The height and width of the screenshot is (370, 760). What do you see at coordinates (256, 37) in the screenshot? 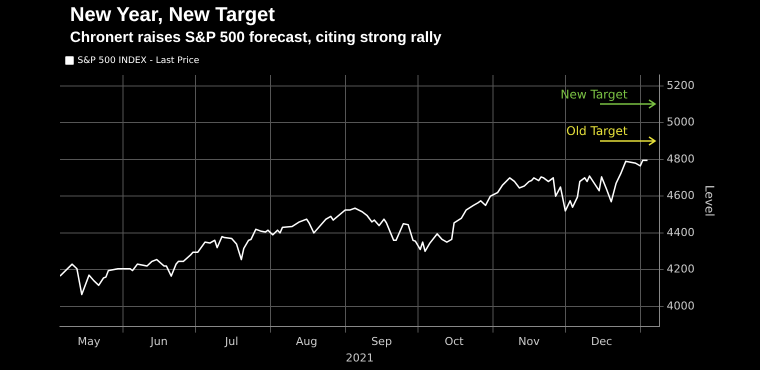
I see `chart-subtitle: Chronert raises S&P 500 forecast, citing strong rally` at bounding box center [256, 37].